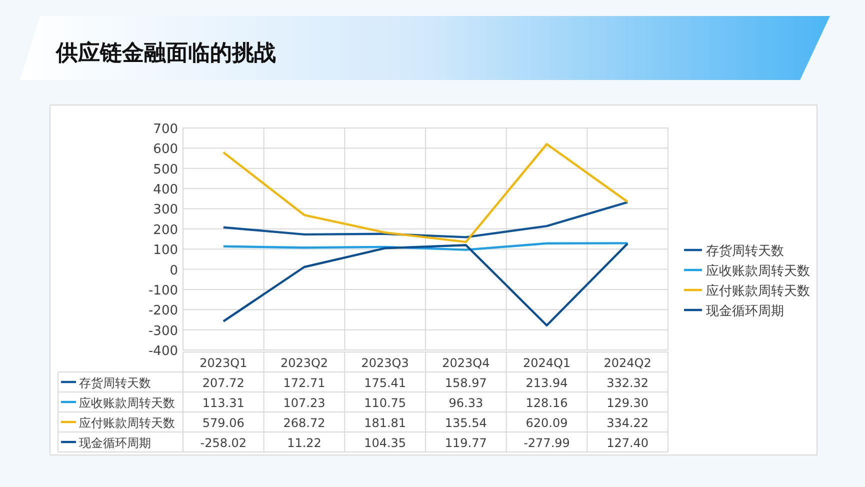  I want to click on data-label: 268.72, so click(304, 423).